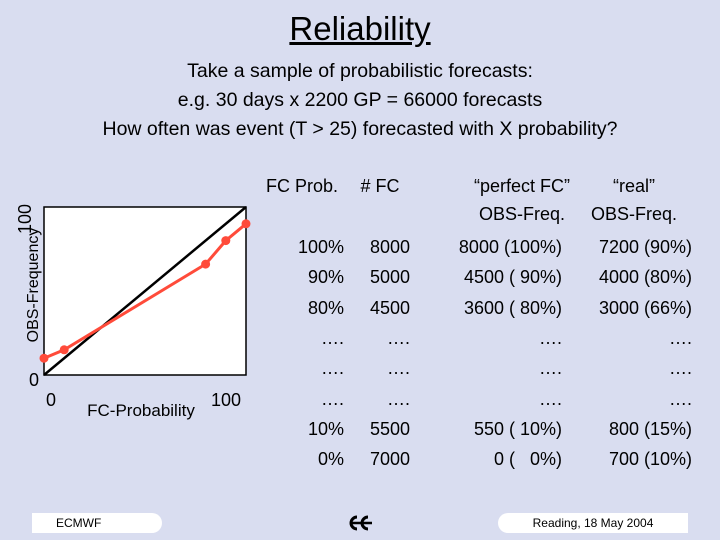 The image size is (720, 540). I want to click on slide-title: Reliability, so click(360, 28).